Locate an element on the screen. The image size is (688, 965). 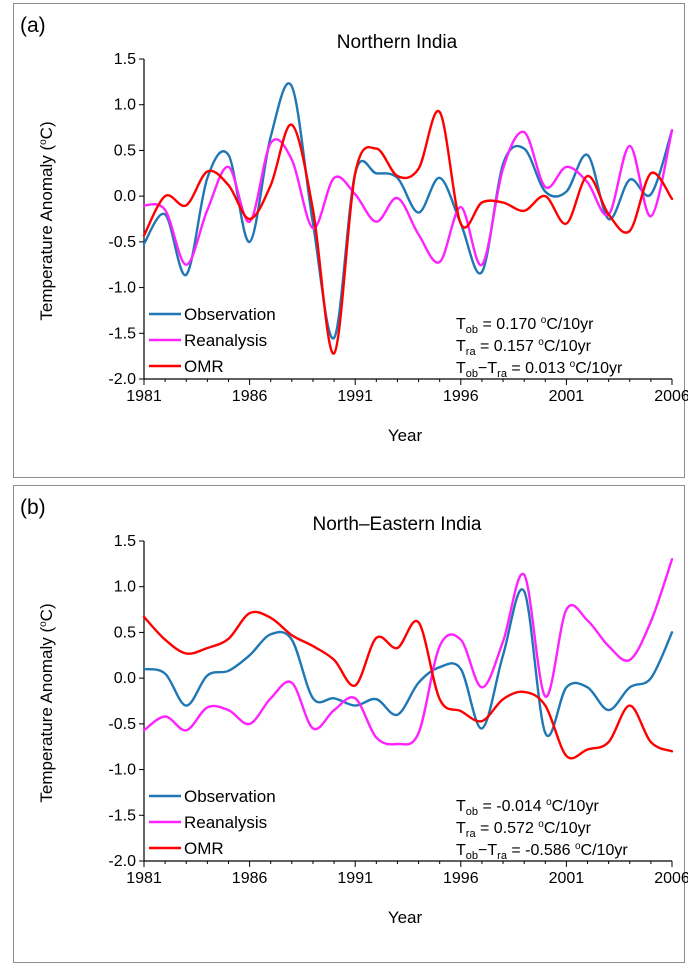
trend-annotation: Tob = 0.170 oC/10yr is located at coordinates (525, 325).